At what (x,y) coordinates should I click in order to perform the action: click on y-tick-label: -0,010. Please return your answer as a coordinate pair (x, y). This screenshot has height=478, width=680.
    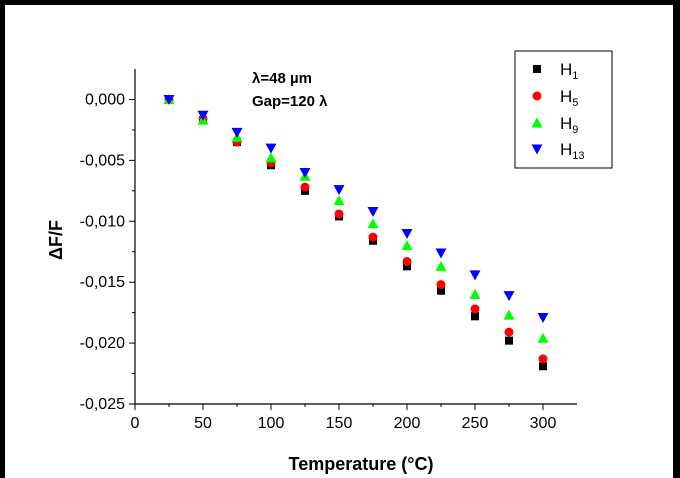
    Looking at the image, I should click on (102, 221).